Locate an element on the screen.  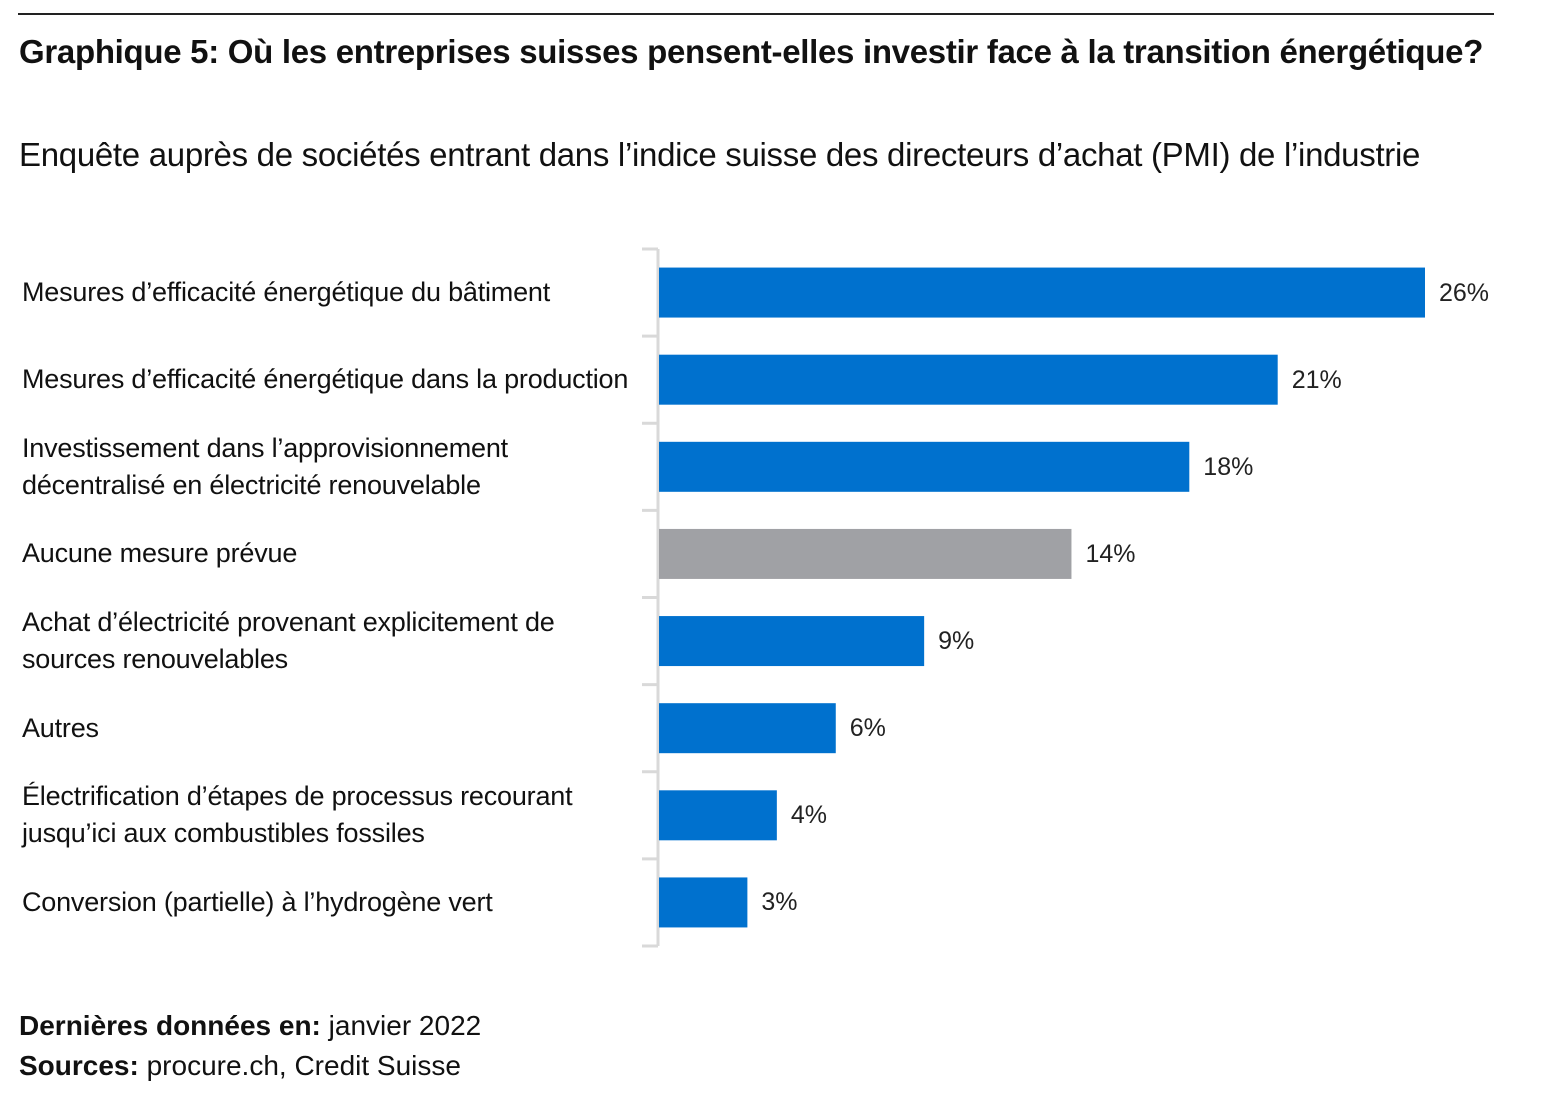
data-label: 14% is located at coordinates (1110, 553).